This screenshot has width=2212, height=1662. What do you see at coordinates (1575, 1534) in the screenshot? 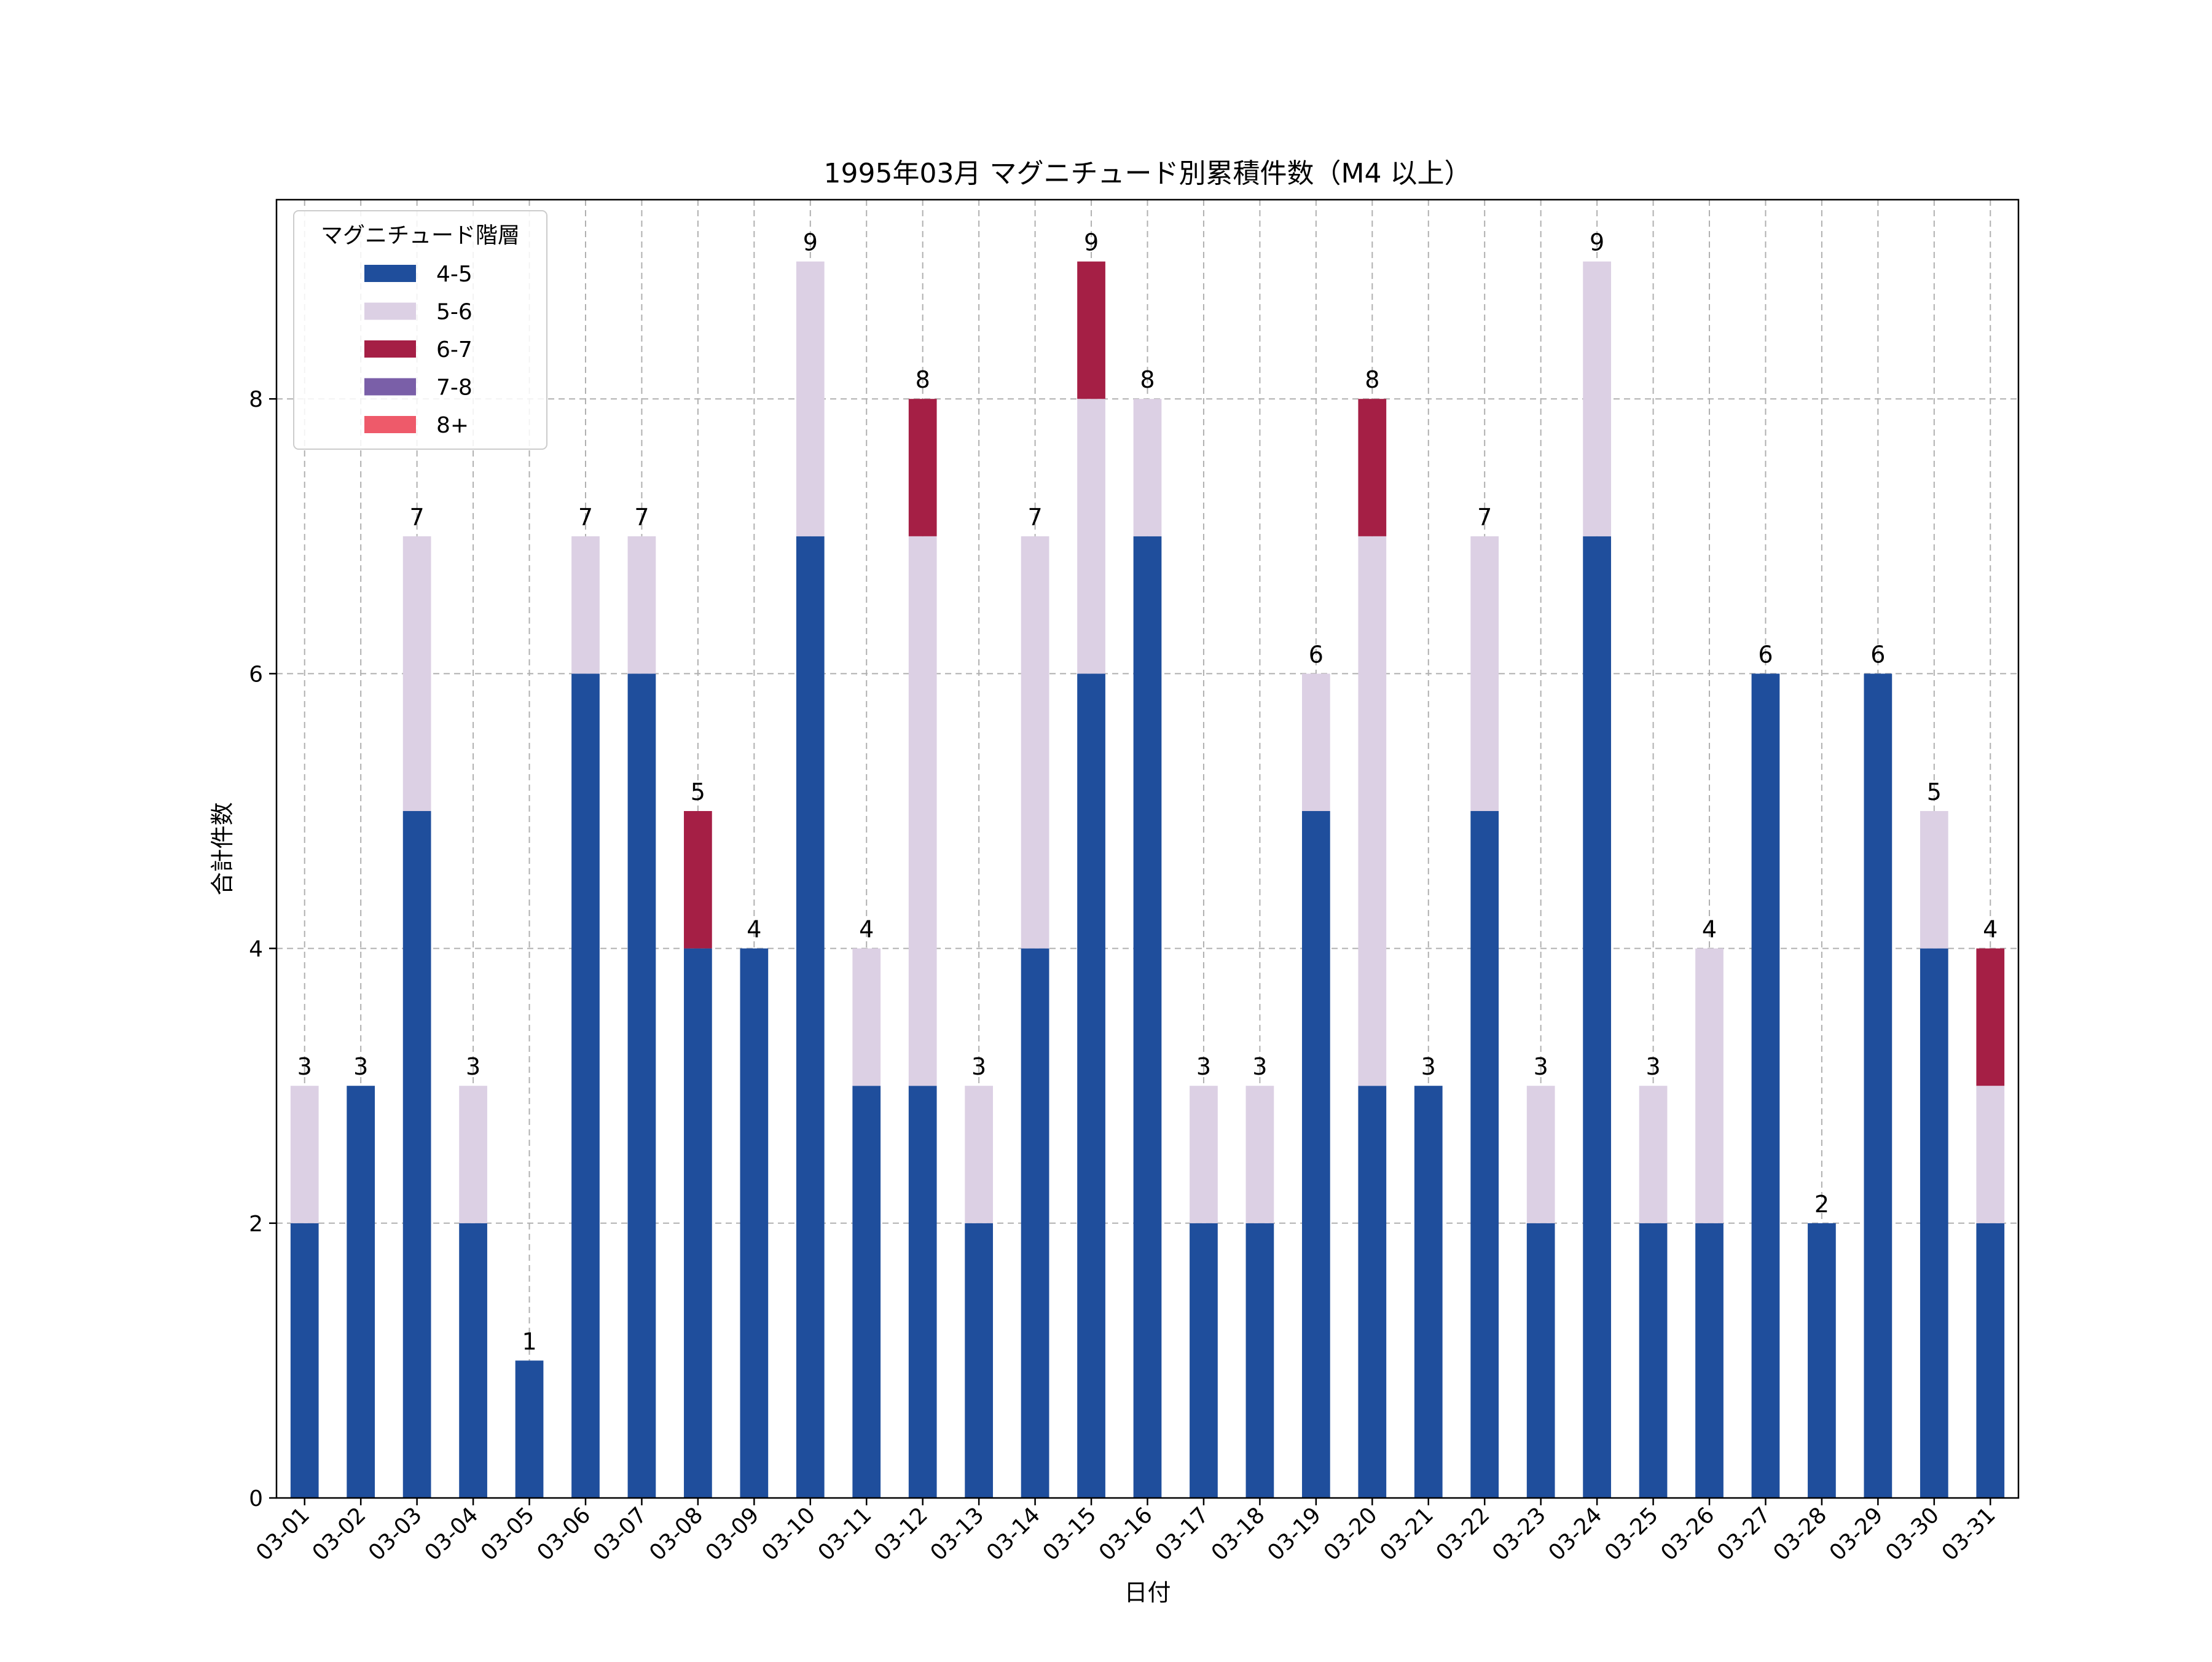
I see `x-tick-label: 03-24` at bounding box center [1575, 1534].